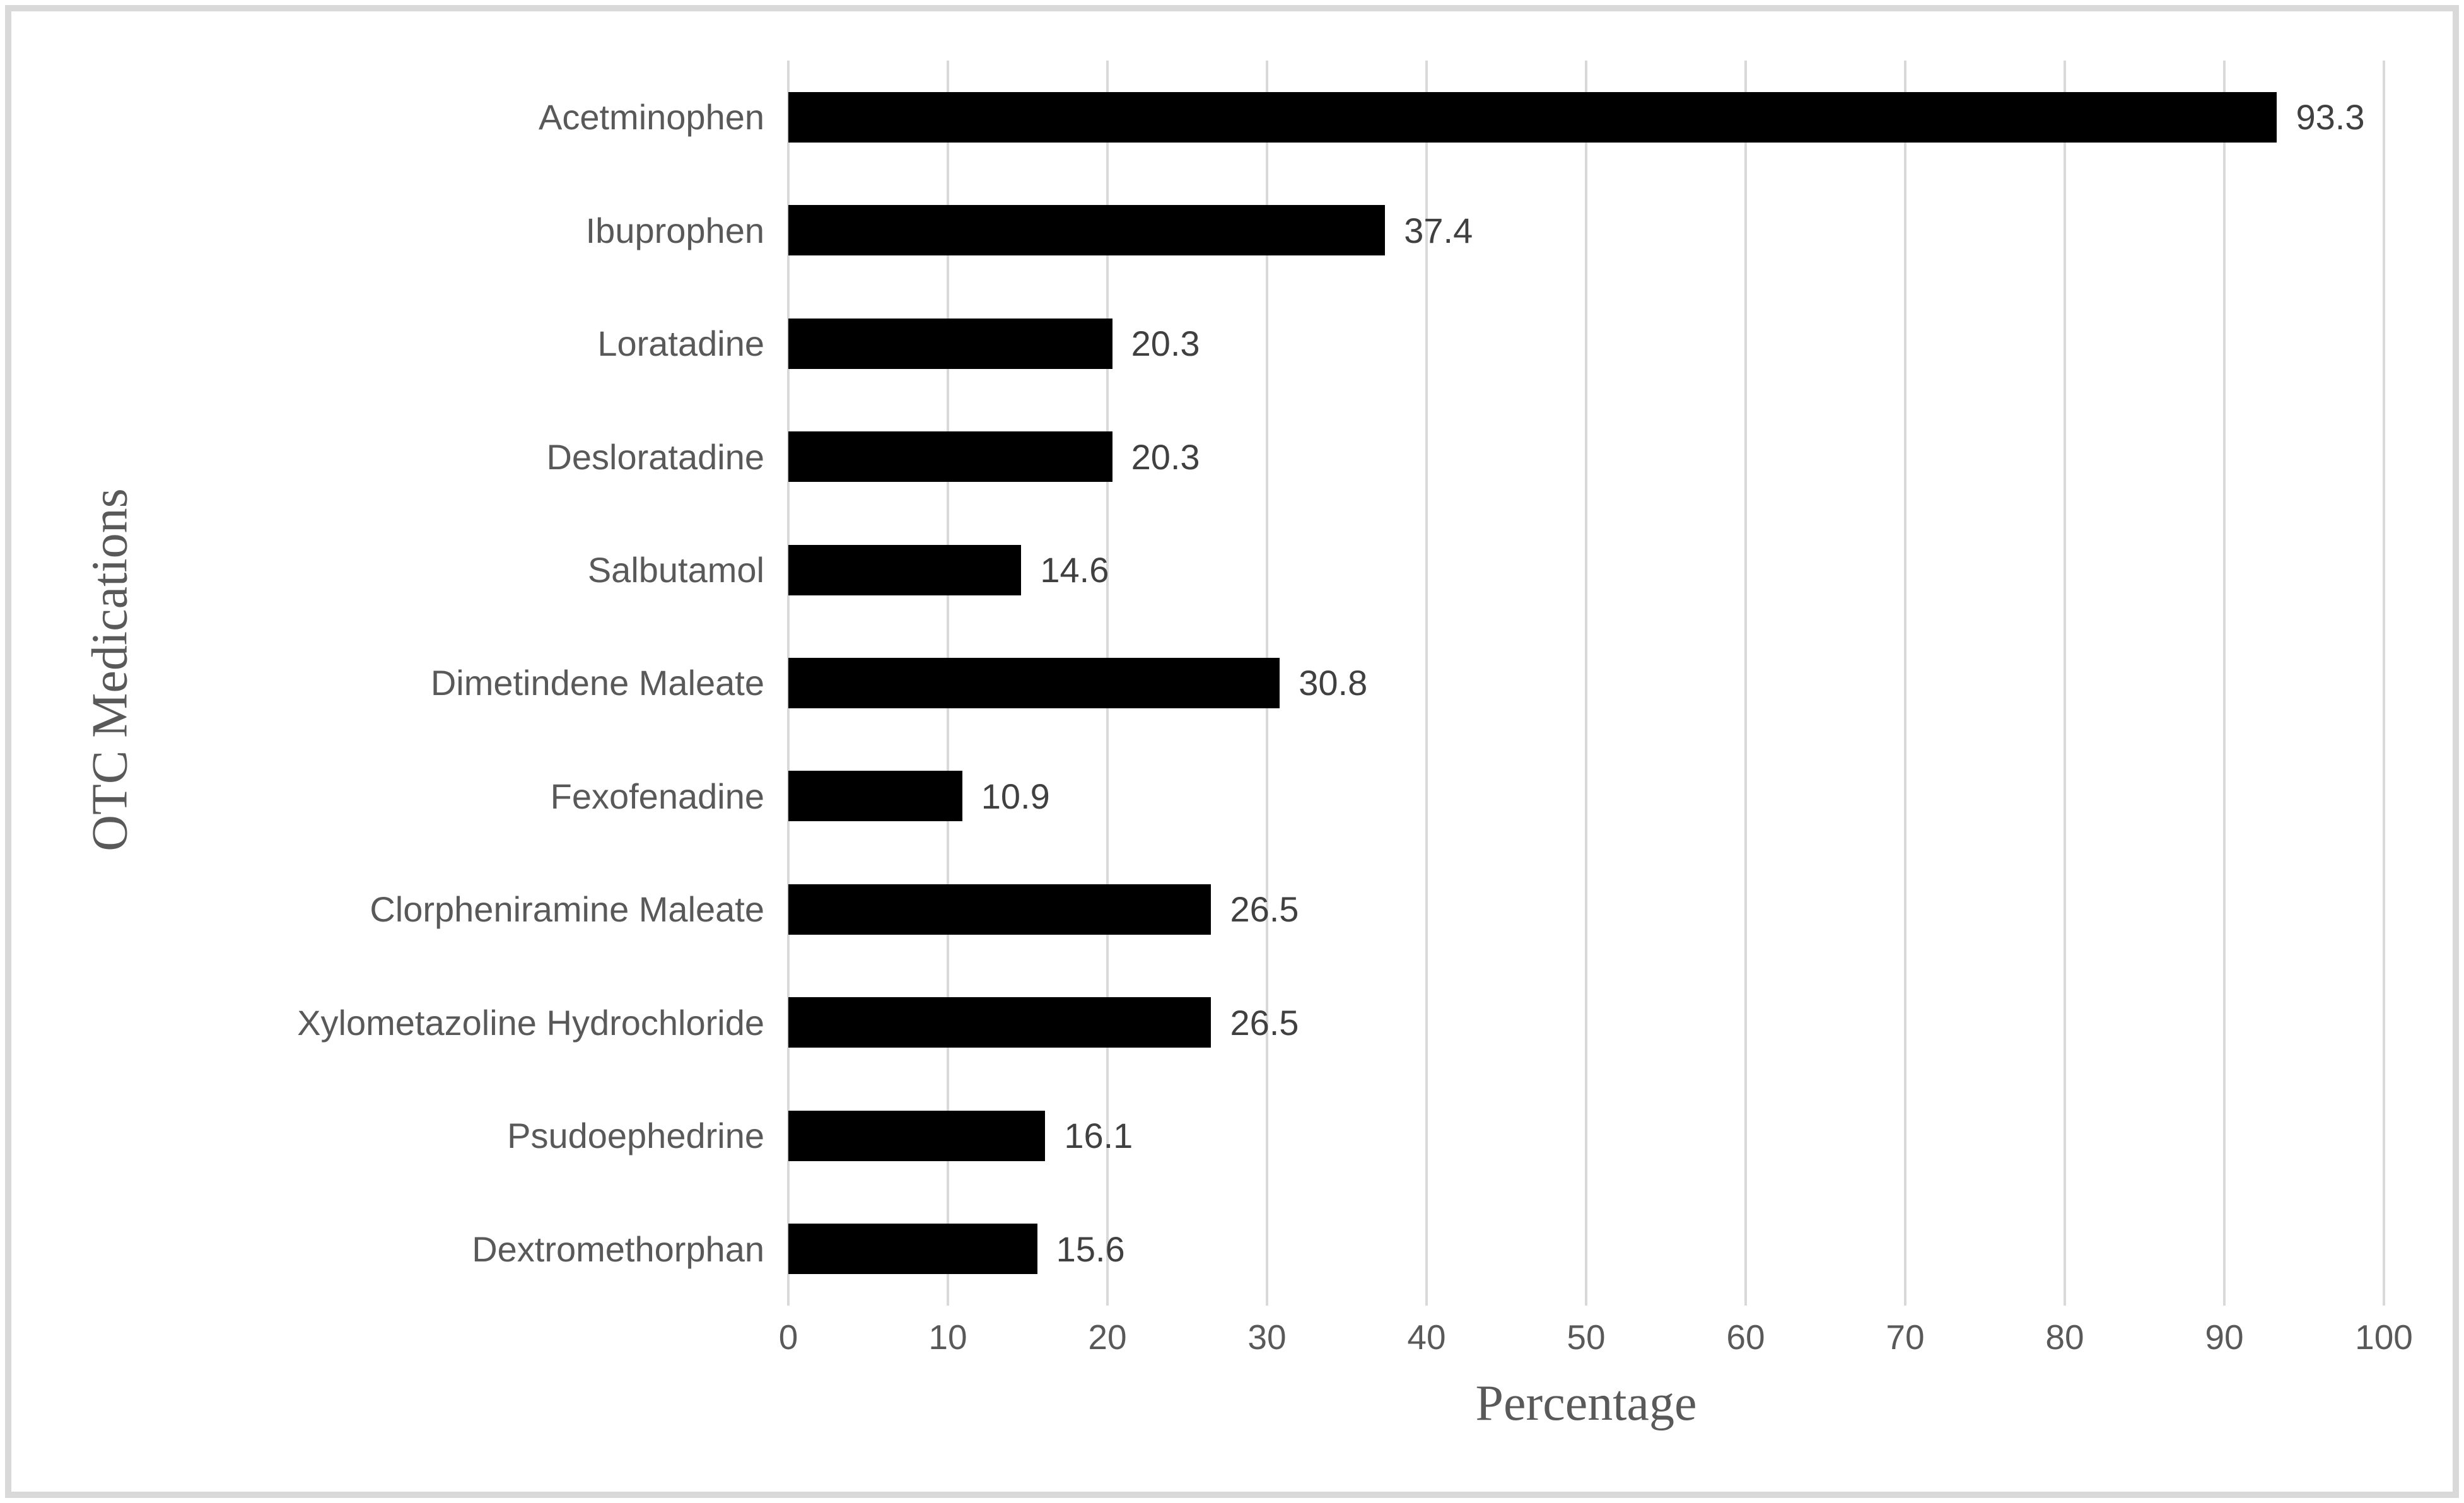  I want to click on value-label: 15.6, so click(1090, 1249).